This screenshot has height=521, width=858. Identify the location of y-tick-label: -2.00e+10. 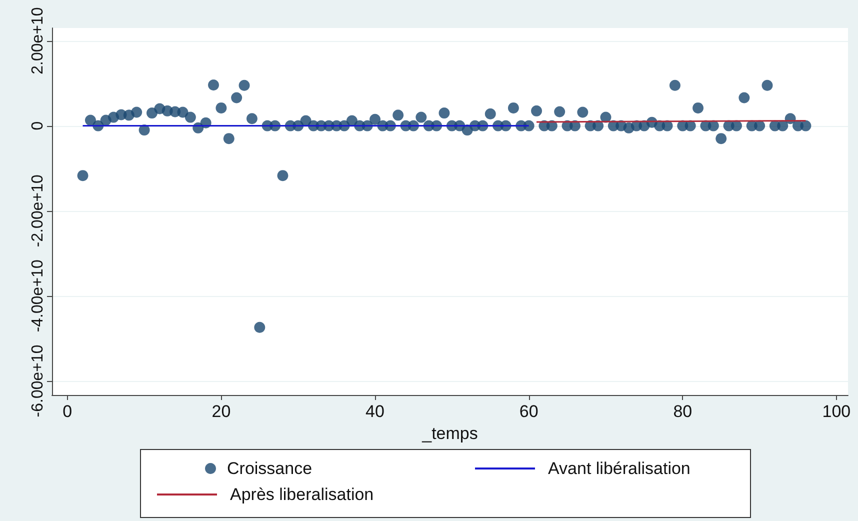
(38, 211).